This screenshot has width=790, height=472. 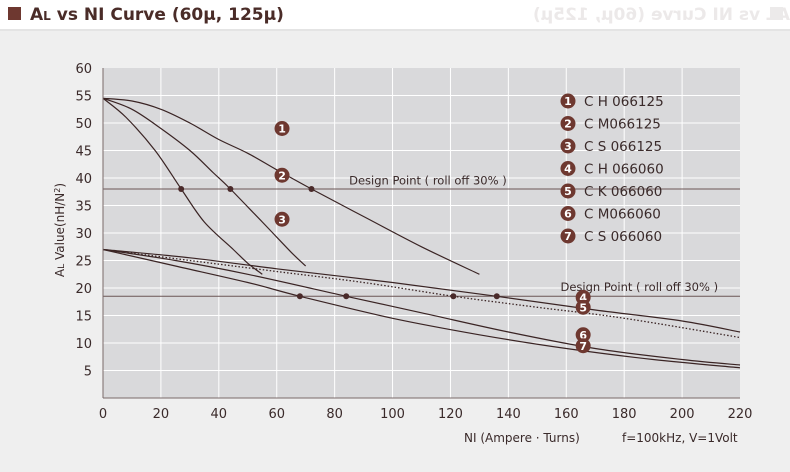 What do you see at coordinates (450, 414) in the screenshot?
I see `x-tick-label: 120` at bounding box center [450, 414].